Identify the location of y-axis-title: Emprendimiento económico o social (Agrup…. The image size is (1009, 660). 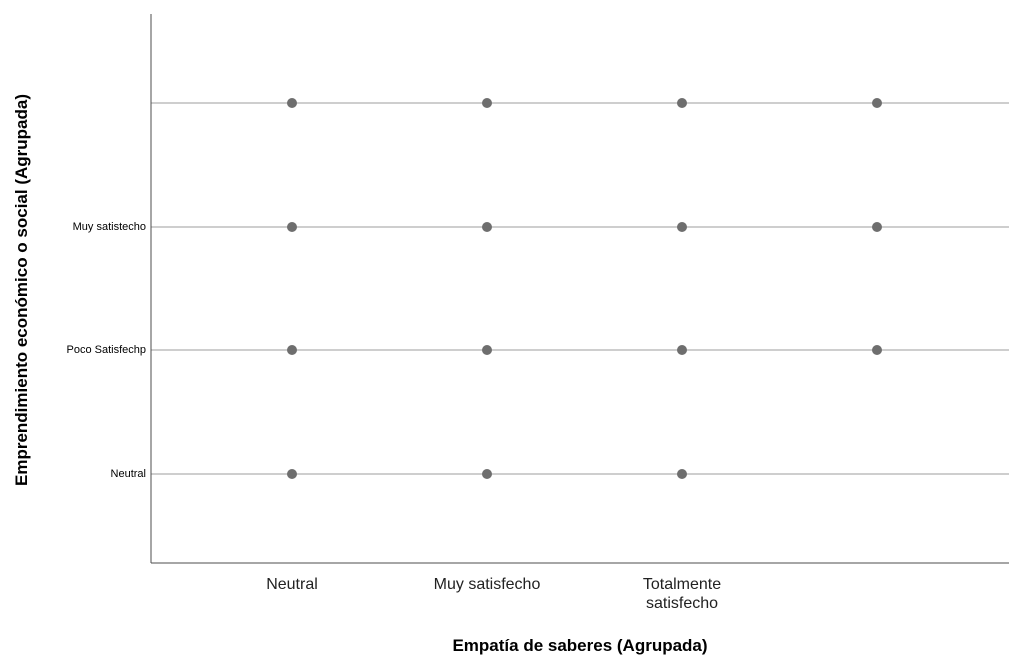
(21, 290).